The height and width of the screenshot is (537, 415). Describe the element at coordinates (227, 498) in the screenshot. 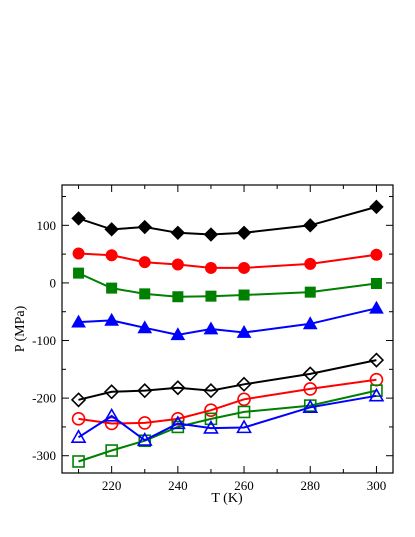

I see `x-axis-title: T (K)` at that location.